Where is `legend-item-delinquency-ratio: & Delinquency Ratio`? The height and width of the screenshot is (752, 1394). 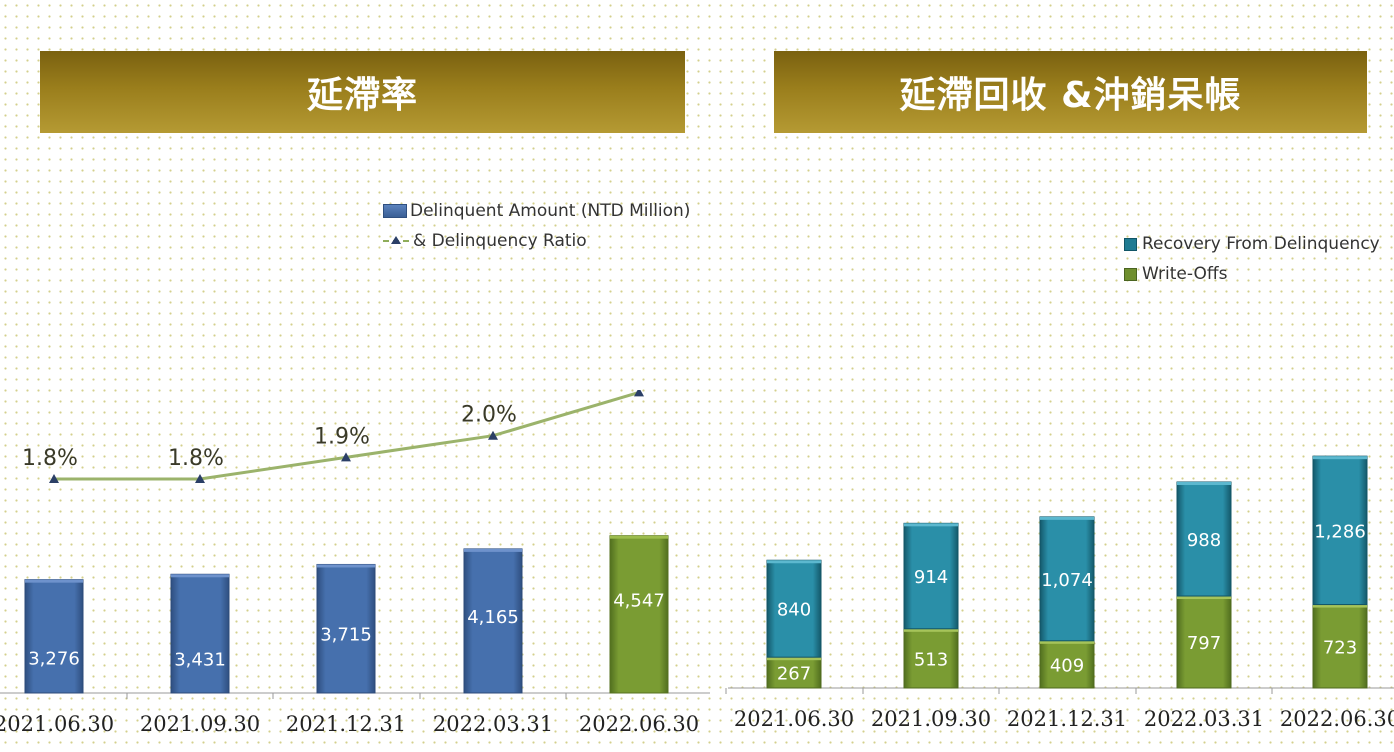
legend-item-delinquency-ratio: & Delinquency Ratio is located at coordinates (536, 241).